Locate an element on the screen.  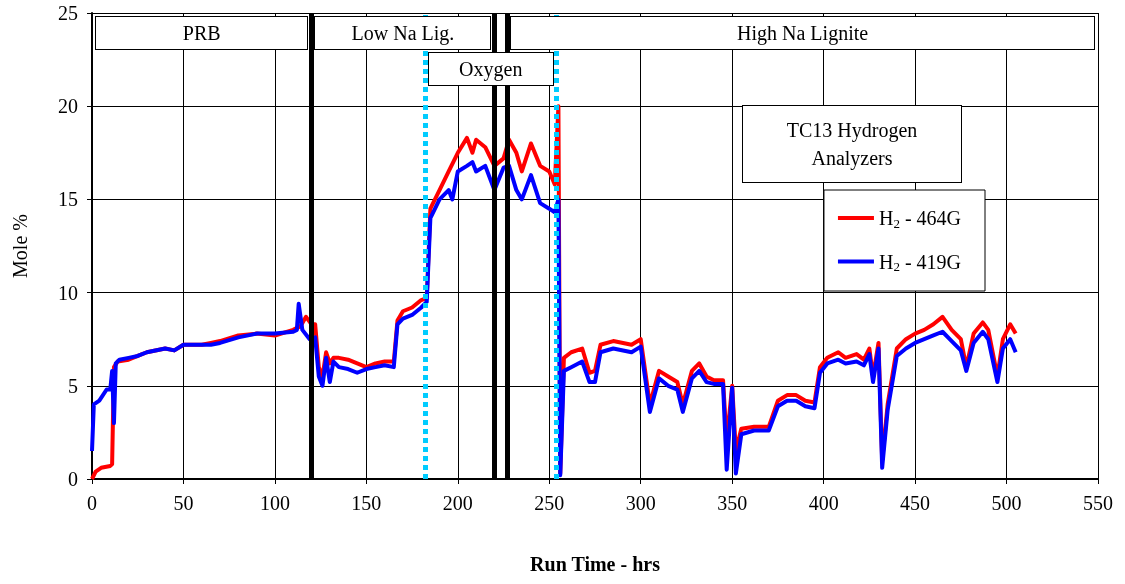
y-tick-label: 10 is located at coordinates (68, 292).